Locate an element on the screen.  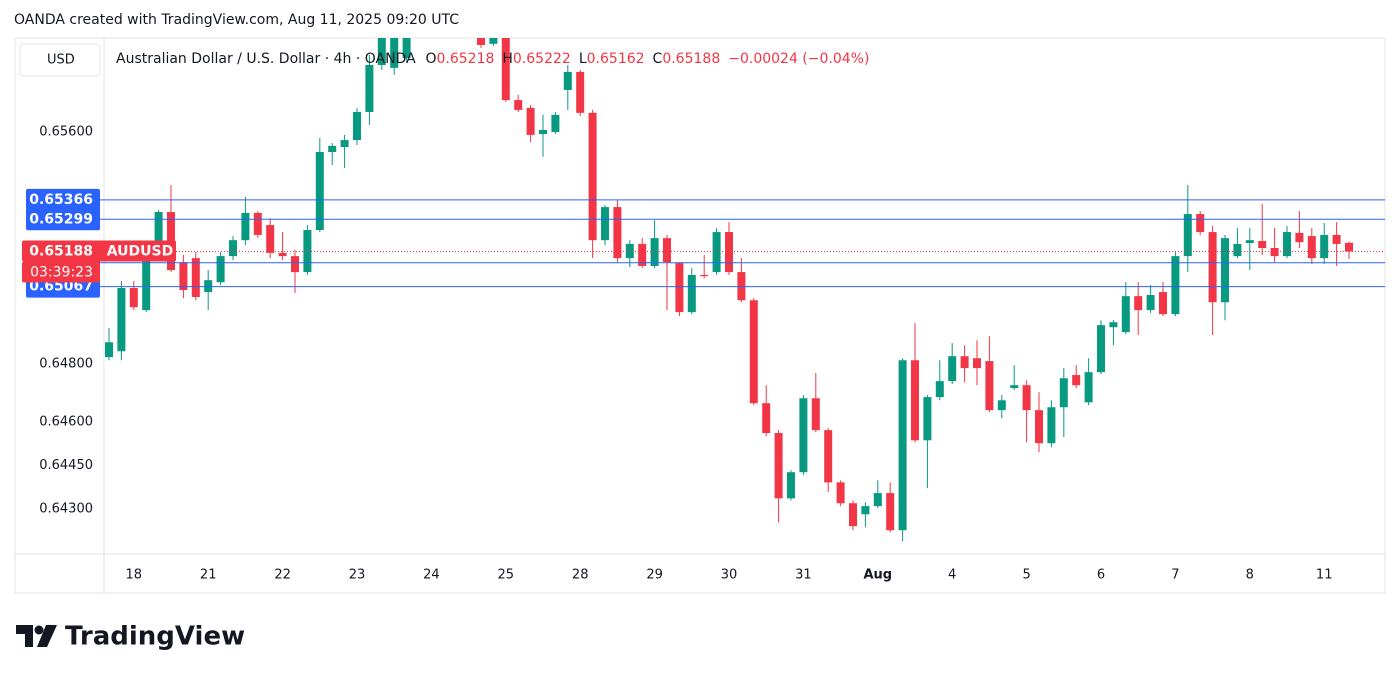
last-price-box is located at coordinates (99, 251).